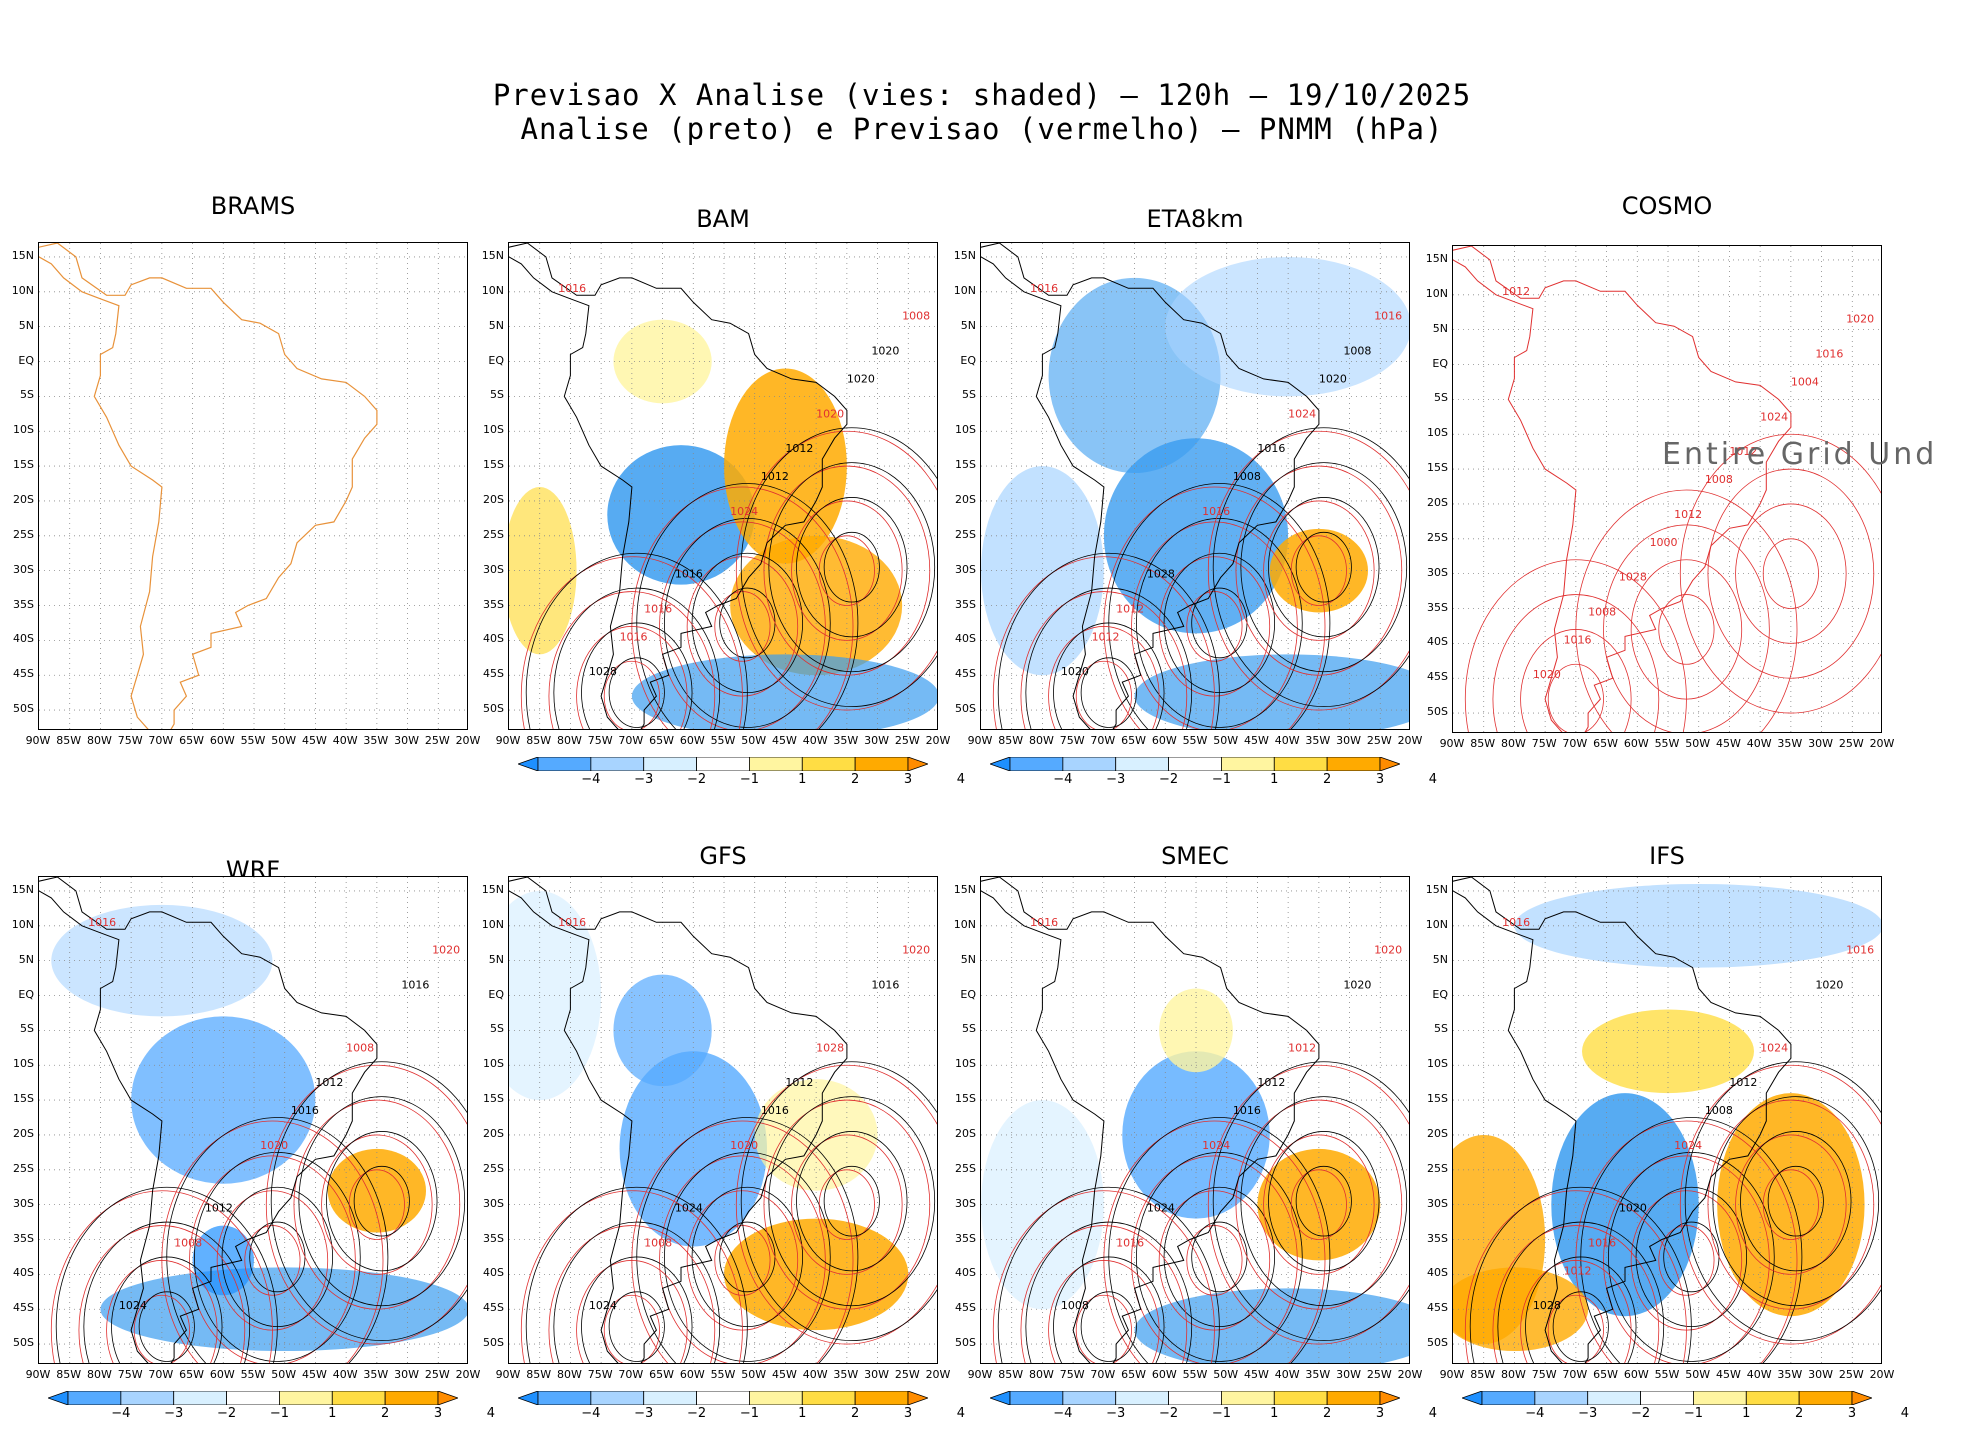 Image resolution: width=1964 pixels, height=1436 pixels. What do you see at coordinates (23, 1308) in the screenshot?
I see `lat-tick-label: 45S` at bounding box center [23, 1308].